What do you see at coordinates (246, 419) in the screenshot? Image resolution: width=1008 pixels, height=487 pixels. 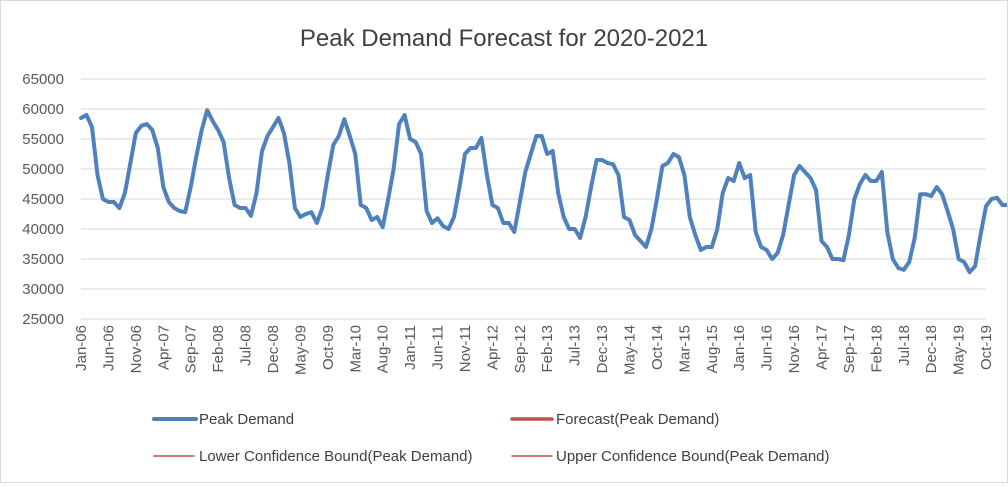 I see `legend-label: Peak Demand` at bounding box center [246, 419].